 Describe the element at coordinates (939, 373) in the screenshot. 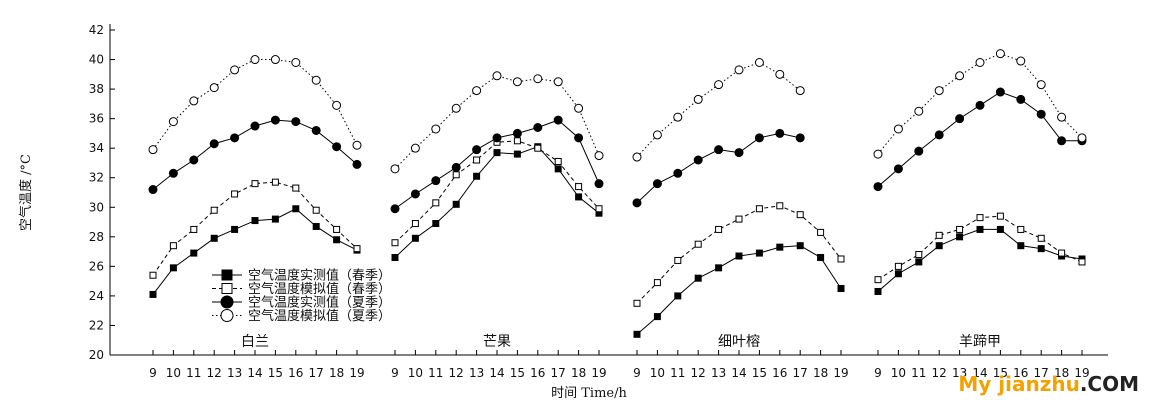

I see `x-tick-label: 12` at that location.